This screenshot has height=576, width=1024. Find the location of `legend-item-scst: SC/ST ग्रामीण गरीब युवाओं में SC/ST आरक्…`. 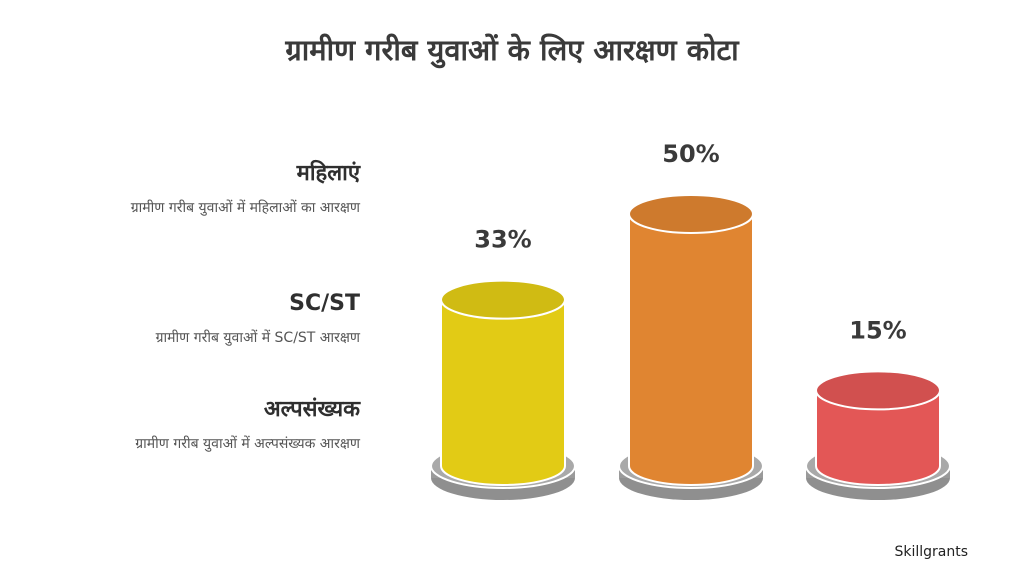

legend-item-scst: SC/ST ग्रामीण गरीब युवाओं में SC/ST आरक्… is located at coordinates (200, 319).